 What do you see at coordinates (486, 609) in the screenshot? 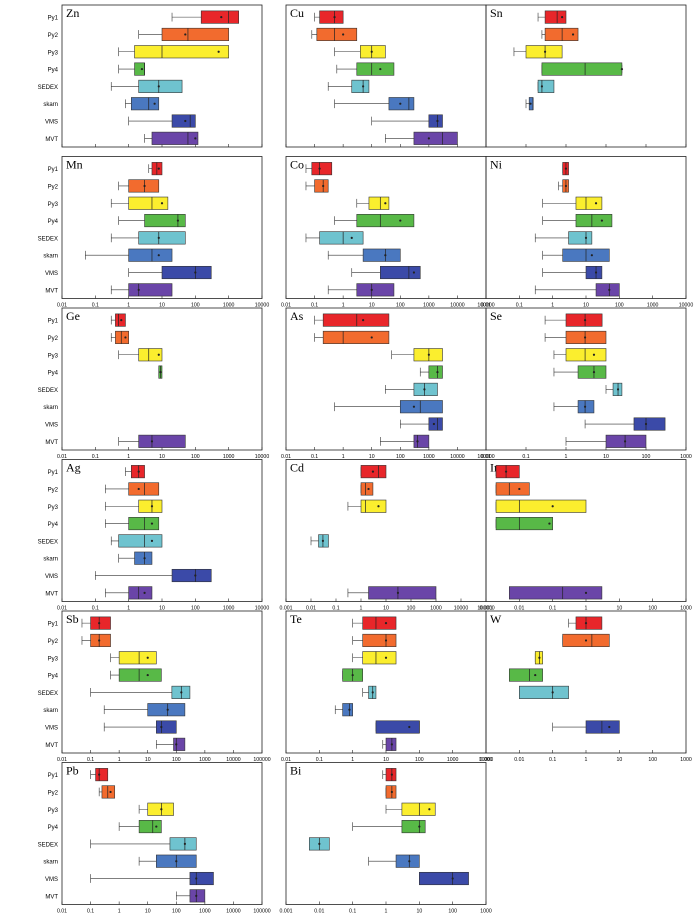
I see `x-tick-label: 0.001` at bounding box center [486, 609].